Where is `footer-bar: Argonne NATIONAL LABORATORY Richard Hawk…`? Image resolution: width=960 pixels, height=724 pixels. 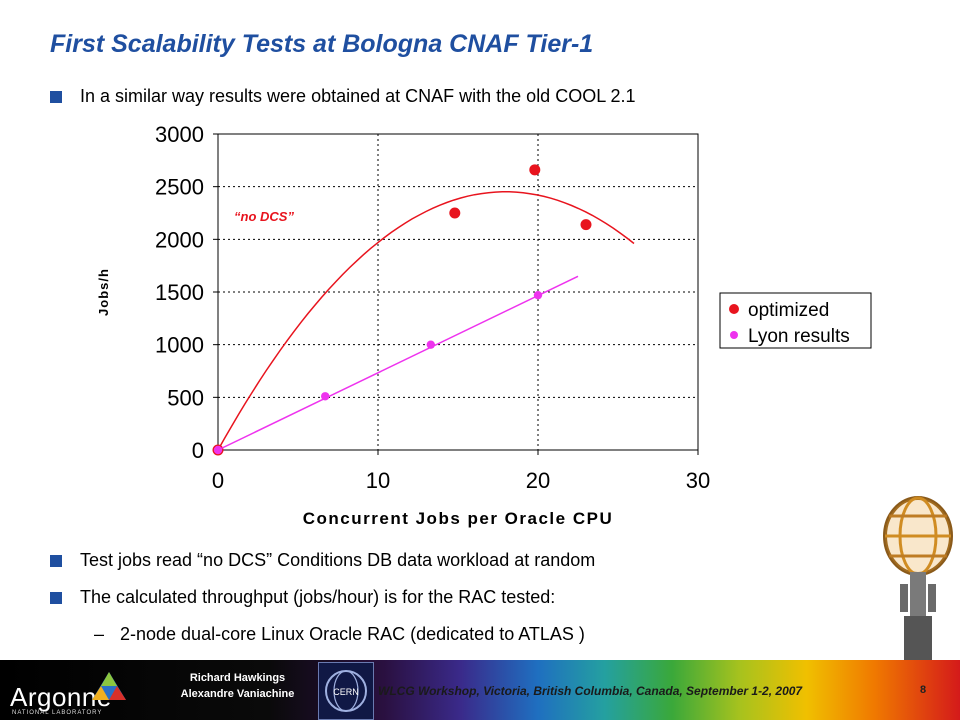 footer-bar: Argonne NATIONAL LABORATORY Richard Hawk… is located at coordinates (480, 690).